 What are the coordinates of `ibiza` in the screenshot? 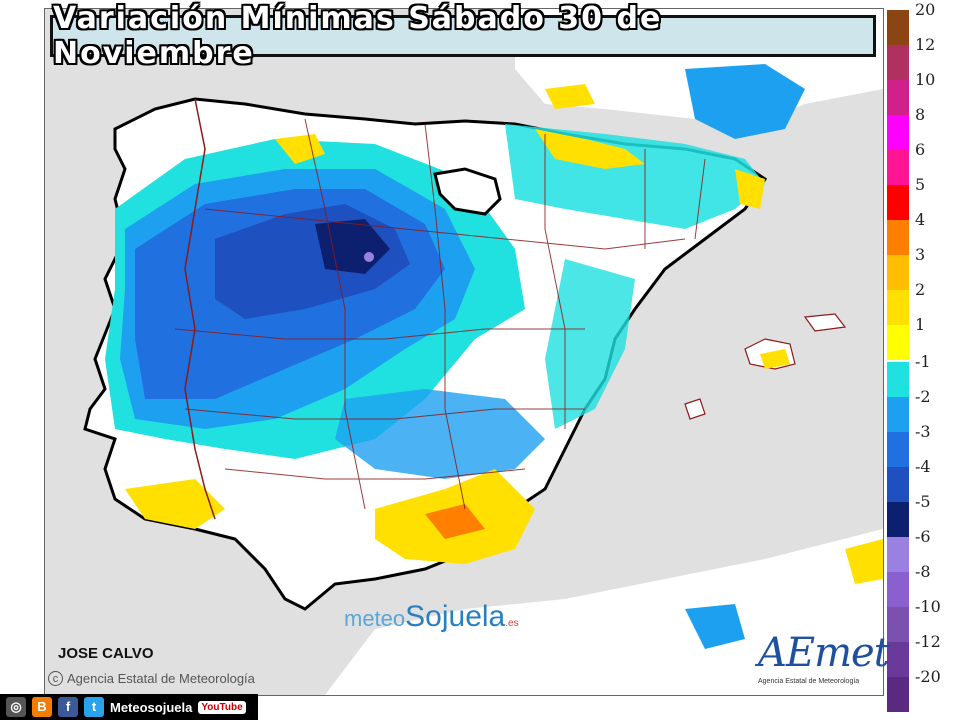 It's located at (695, 409).